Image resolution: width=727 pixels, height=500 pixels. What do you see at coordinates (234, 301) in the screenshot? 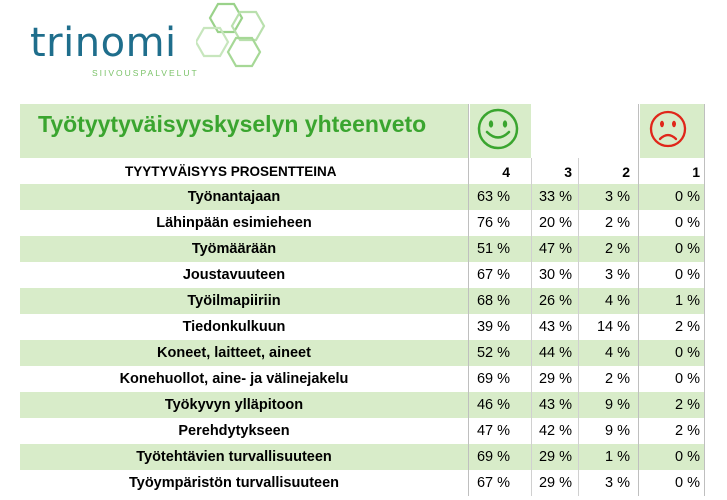
I see `row-label: Työilmapiiriin` at bounding box center [234, 301].